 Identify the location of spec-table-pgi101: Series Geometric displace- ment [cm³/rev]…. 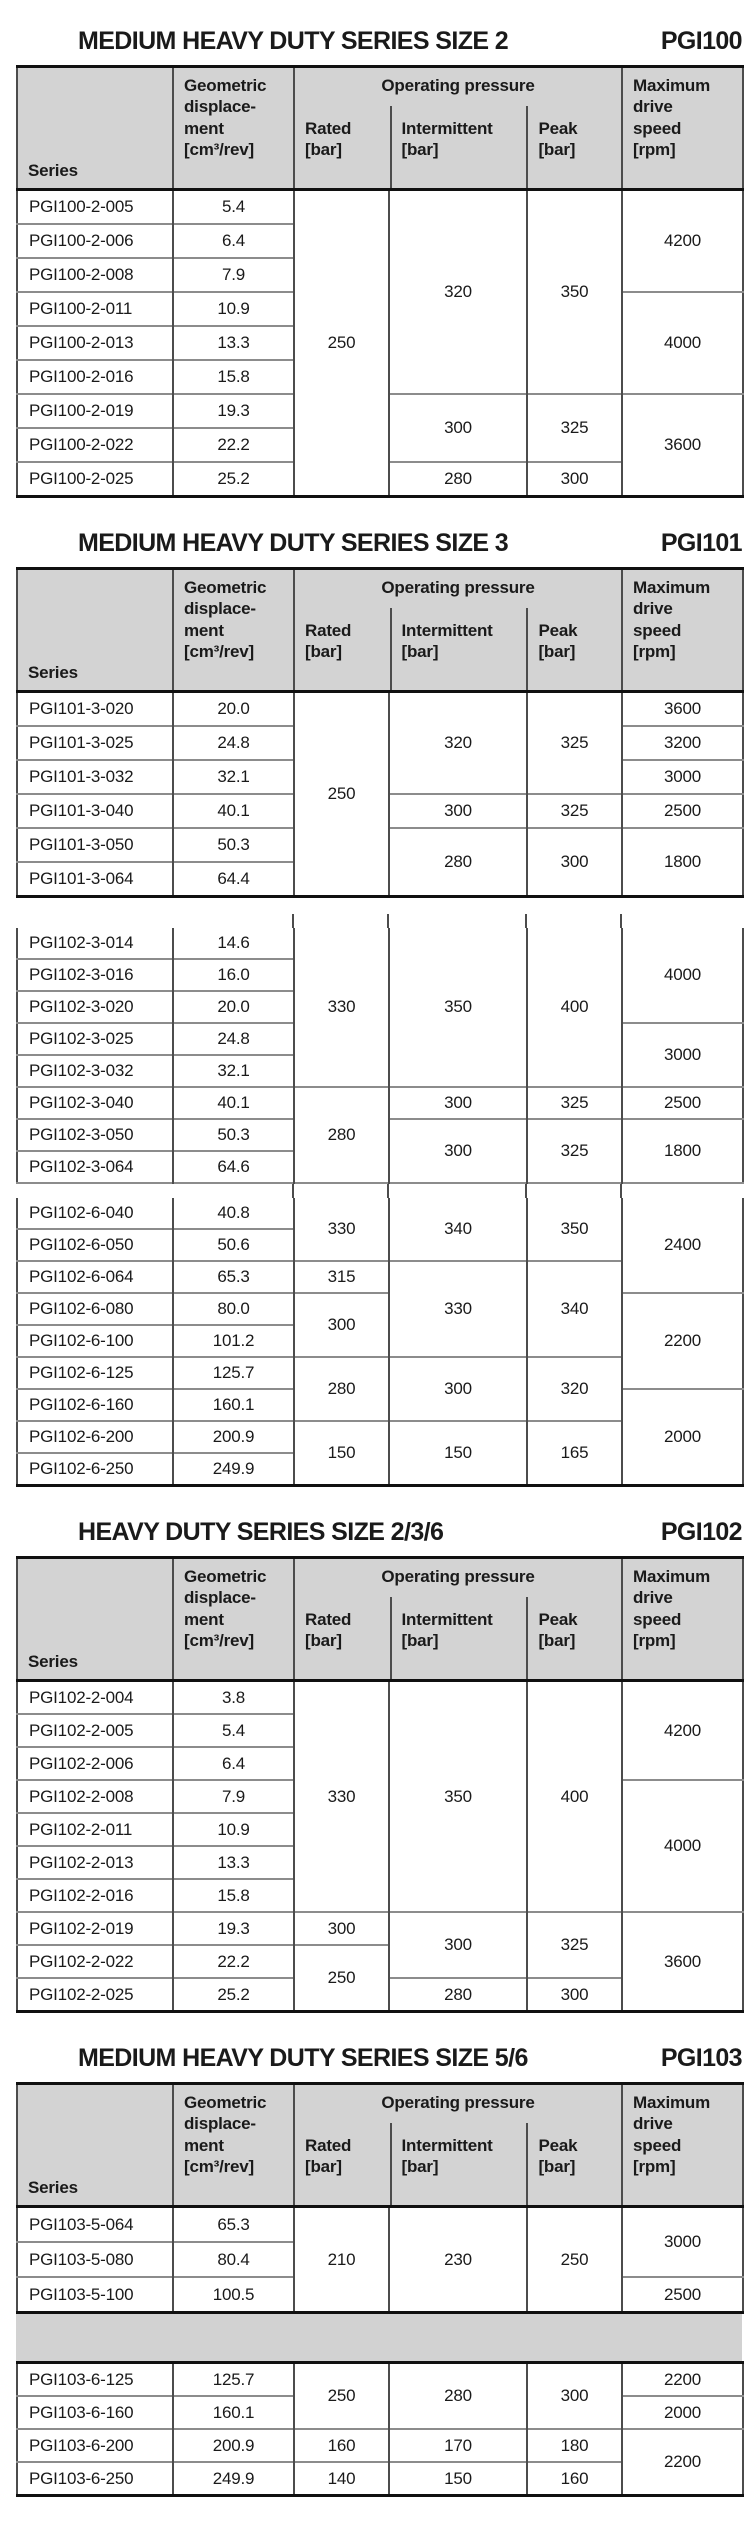
(380, 732).